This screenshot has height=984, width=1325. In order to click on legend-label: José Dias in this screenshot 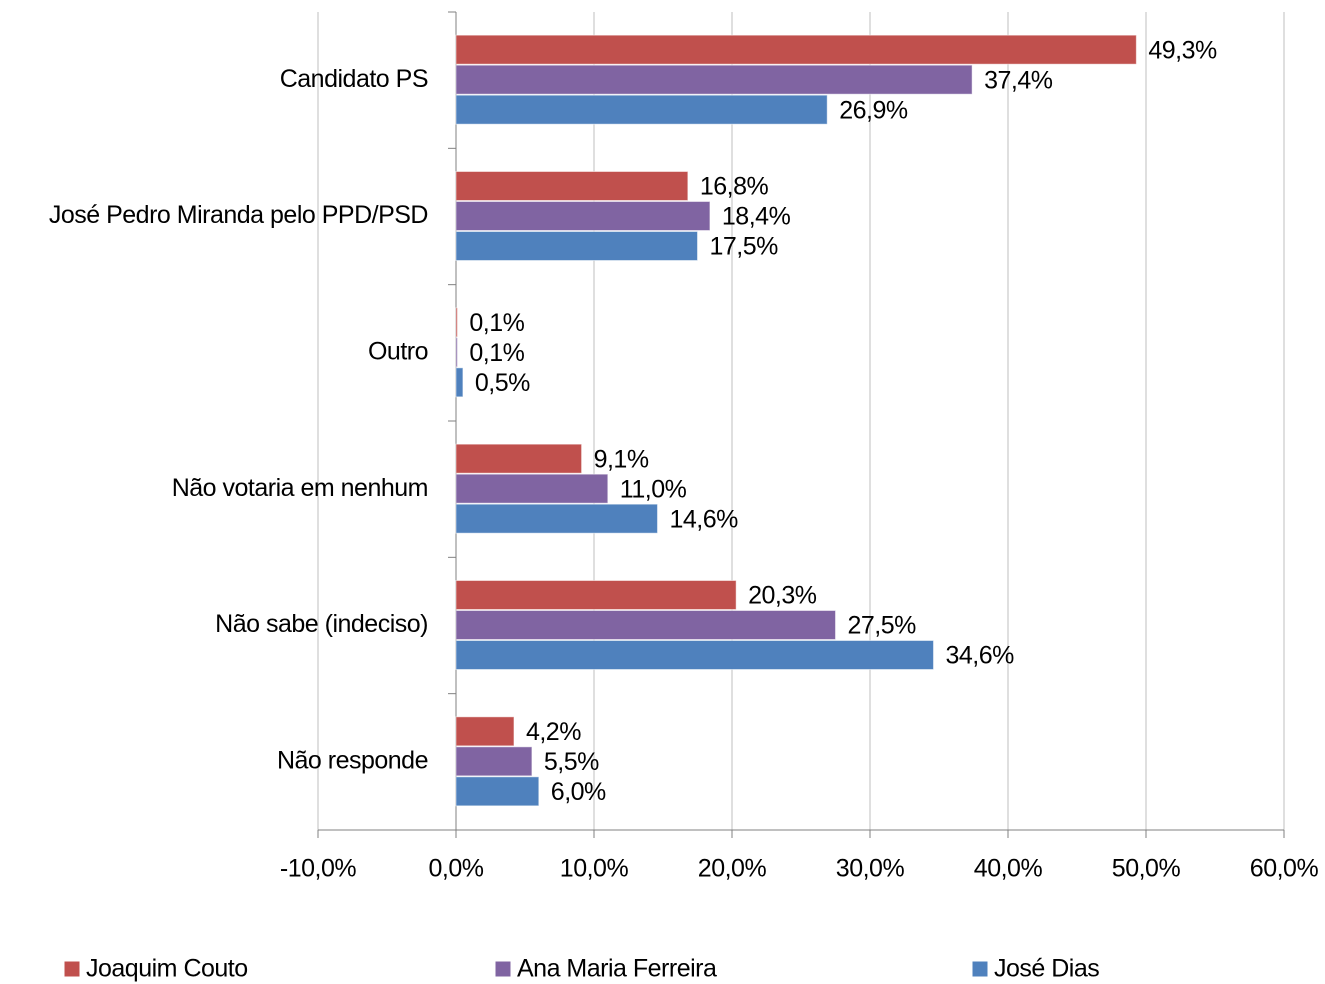, I will do `click(1046, 969)`.